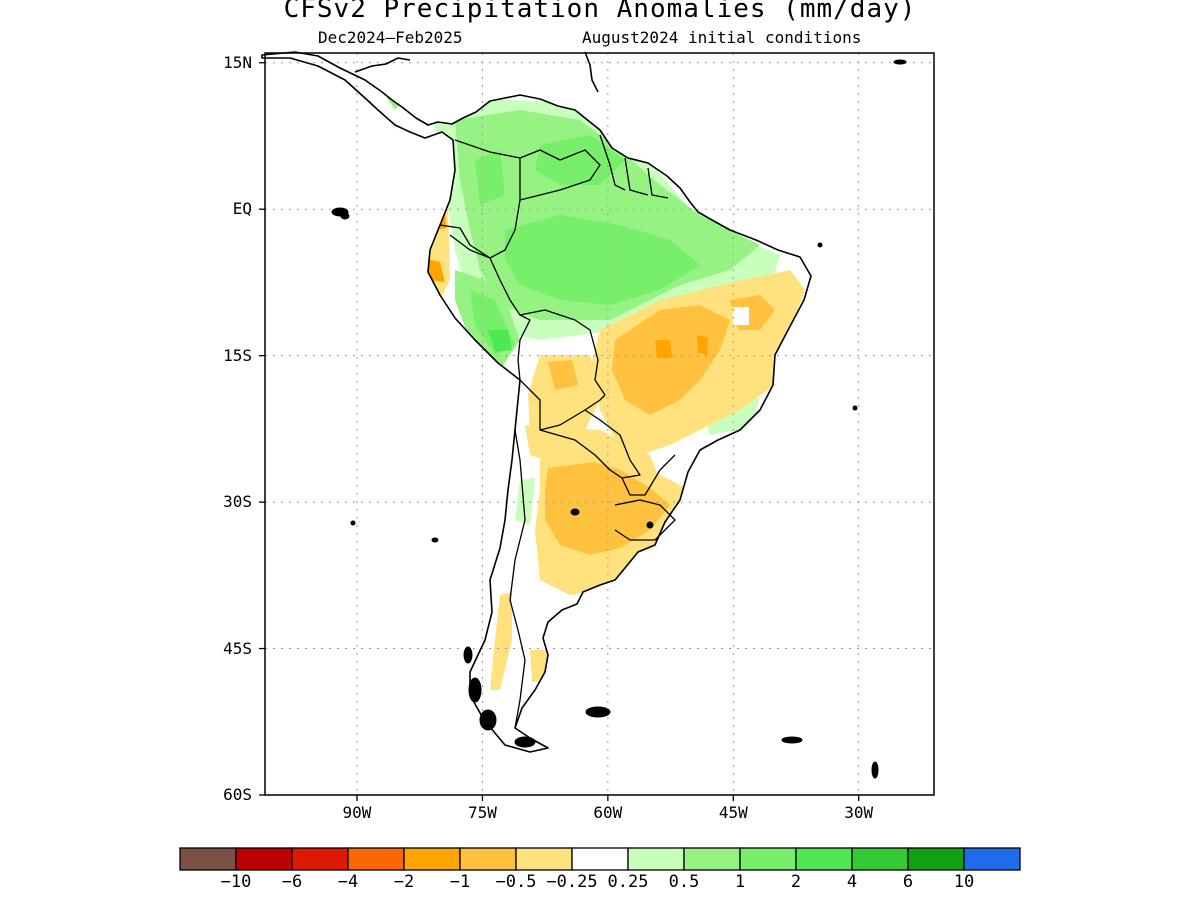 The height and width of the screenshot is (900, 1200). What do you see at coordinates (460, 882) in the screenshot?
I see `colorbar-label: −1` at bounding box center [460, 882].